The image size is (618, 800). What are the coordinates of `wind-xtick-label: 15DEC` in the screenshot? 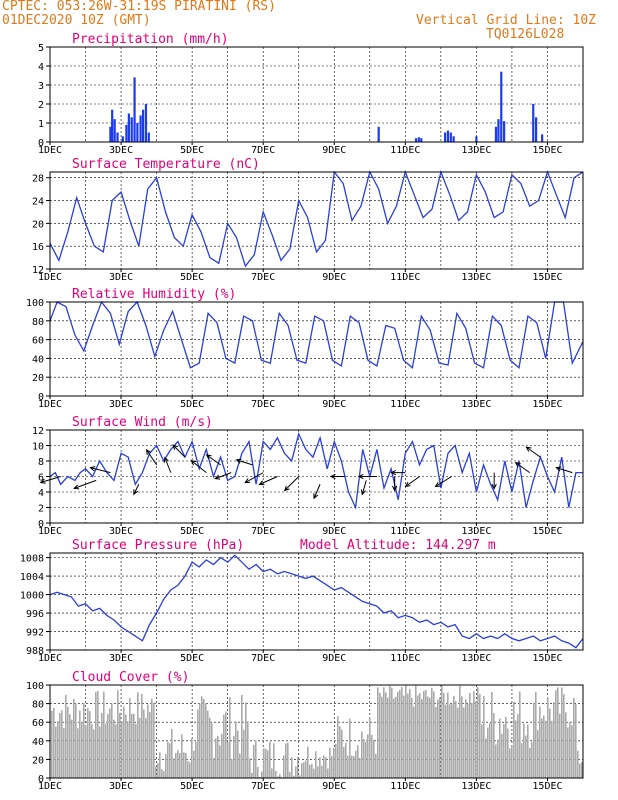 It's located at (547, 531).